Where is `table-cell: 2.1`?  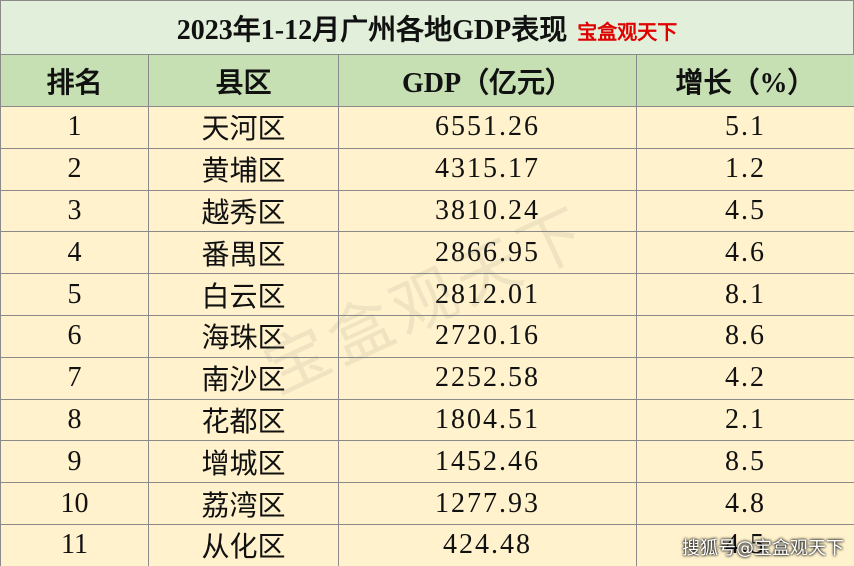
table-cell: 2.1 is located at coordinates (745, 420).